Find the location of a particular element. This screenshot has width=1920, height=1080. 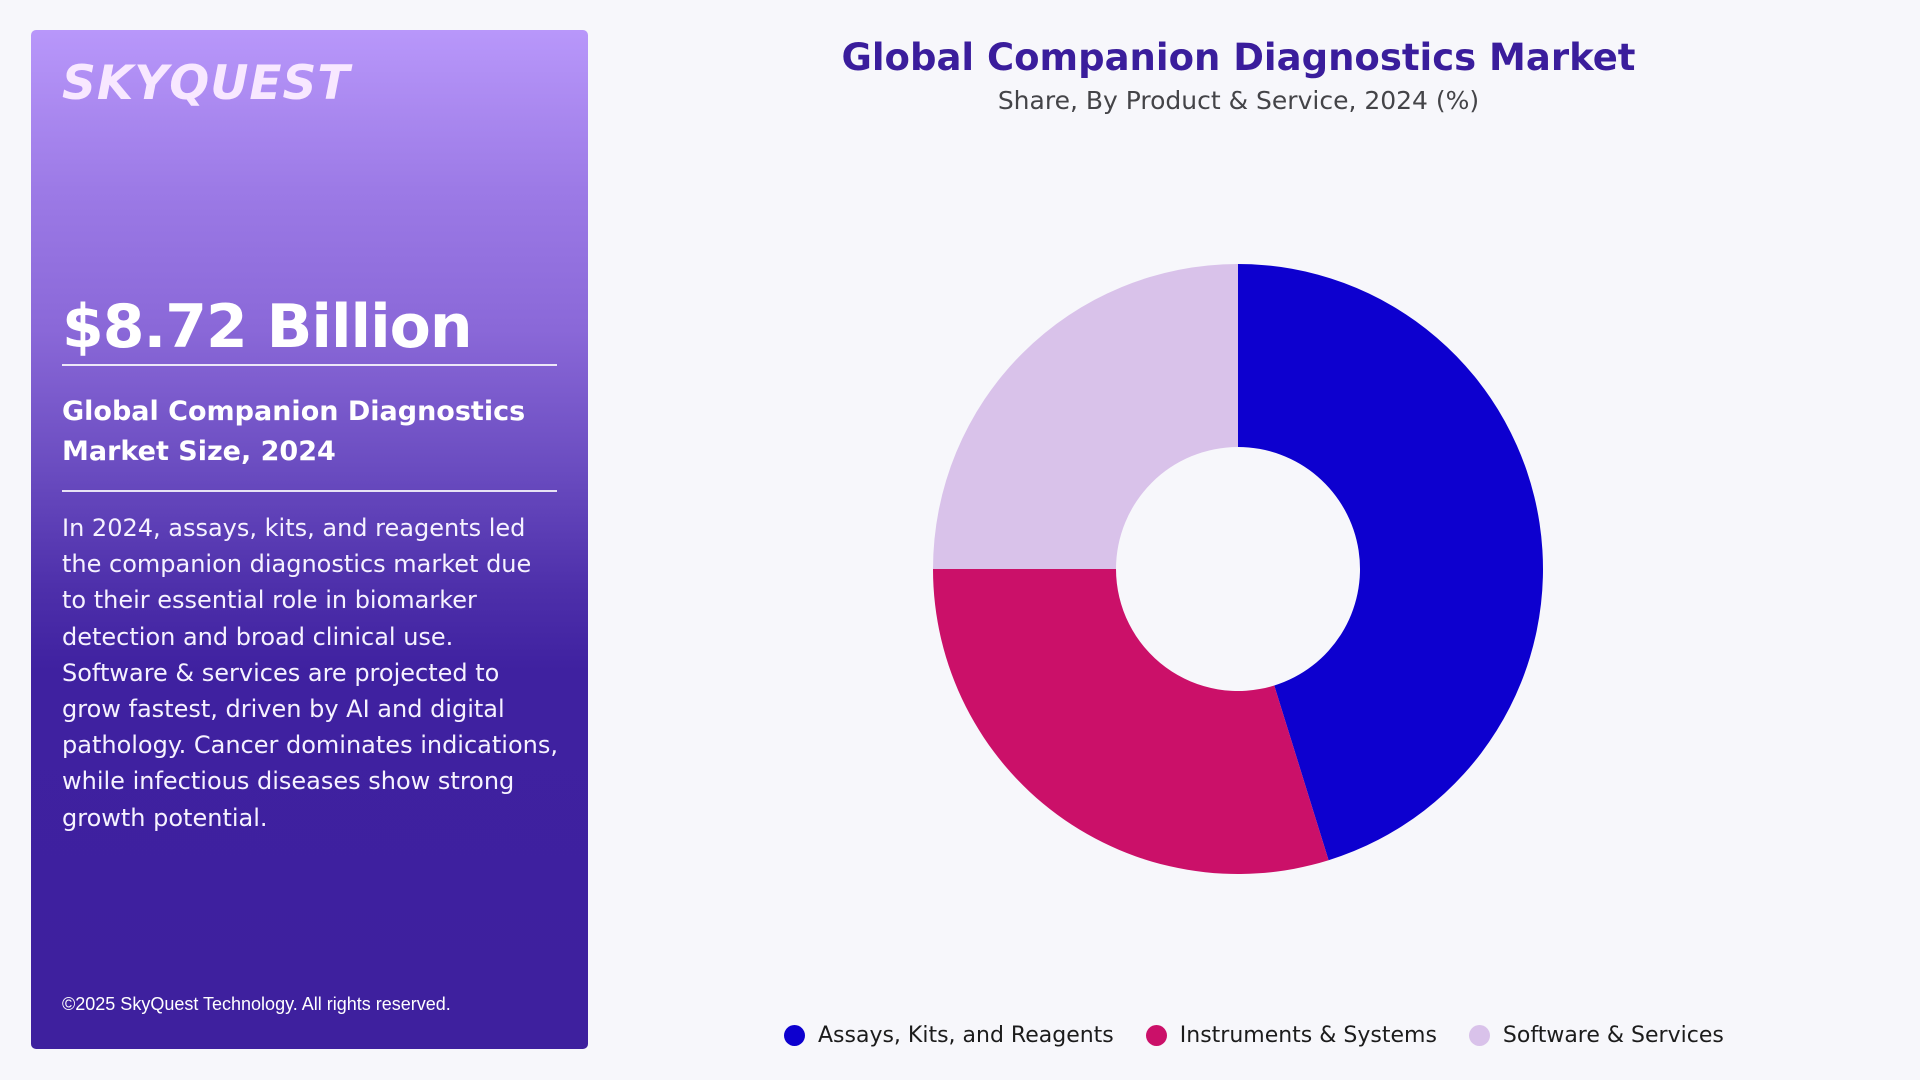

legend-item-software: Software & Services is located at coordinates (1596, 1035).